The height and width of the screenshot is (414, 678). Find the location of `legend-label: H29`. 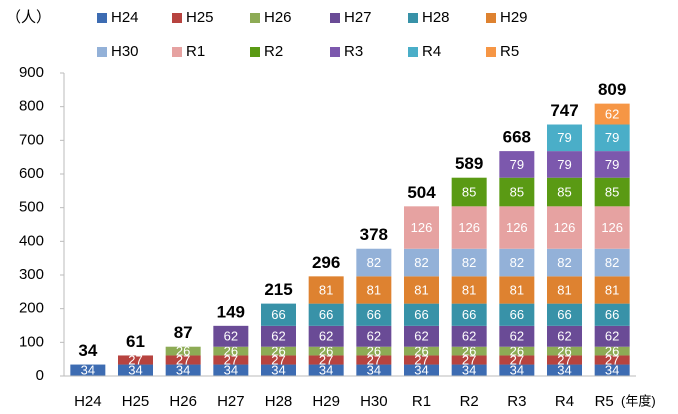

legend-label: H29 is located at coordinates (514, 17).